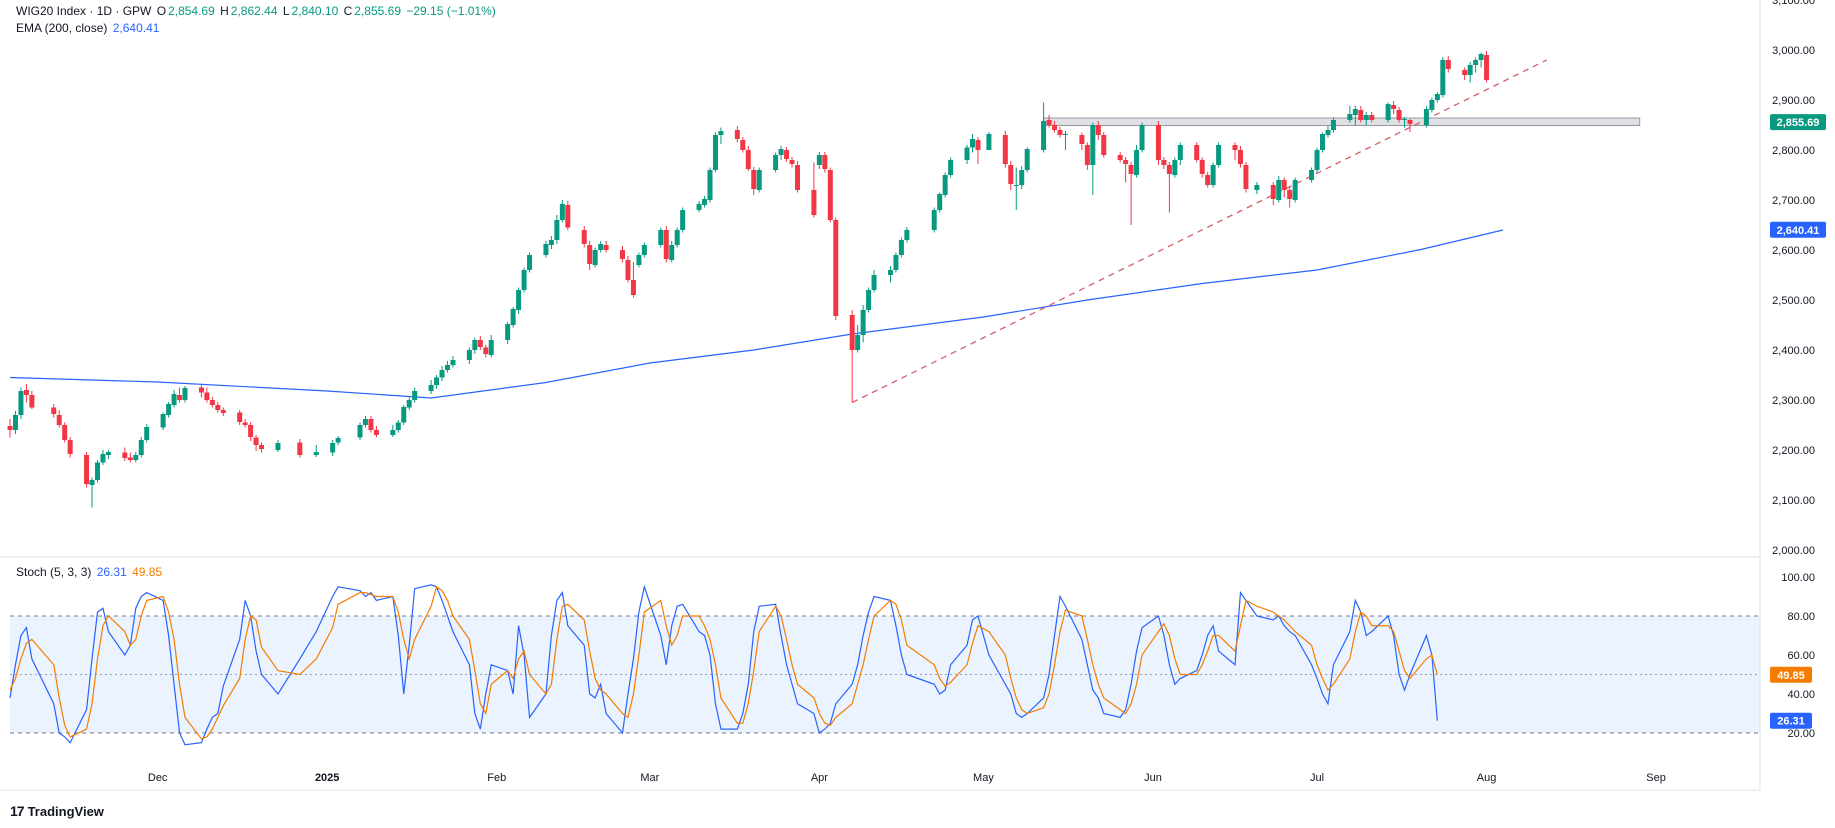  What do you see at coordinates (224, 11) in the screenshot?
I see `high-label: H` at bounding box center [224, 11].